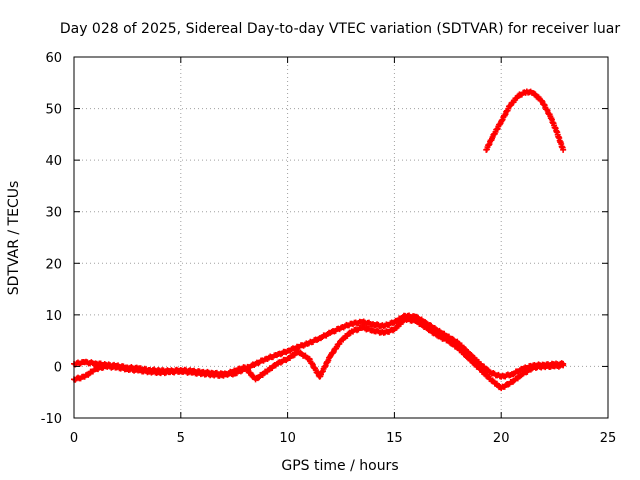 Image resolution: width=640 pixels, height=480 pixels. What do you see at coordinates (51, 419) in the screenshot?
I see `y-tick-label: -10` at bounding box center [51, 419].